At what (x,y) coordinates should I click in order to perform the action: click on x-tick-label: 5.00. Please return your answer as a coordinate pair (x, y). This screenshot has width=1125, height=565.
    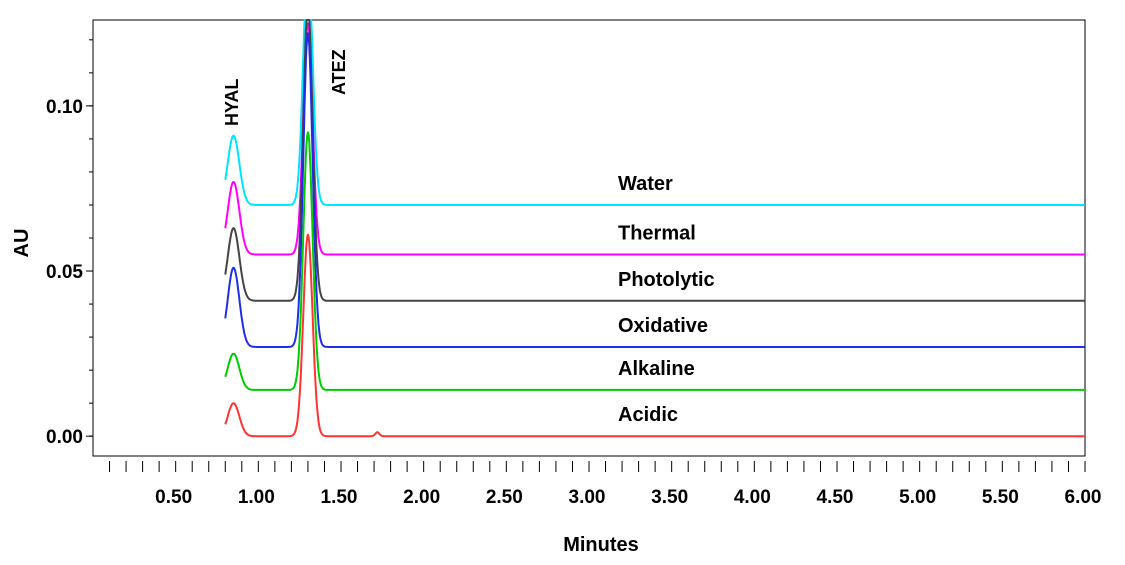
    Looking at the image, I should click on (917, 497).